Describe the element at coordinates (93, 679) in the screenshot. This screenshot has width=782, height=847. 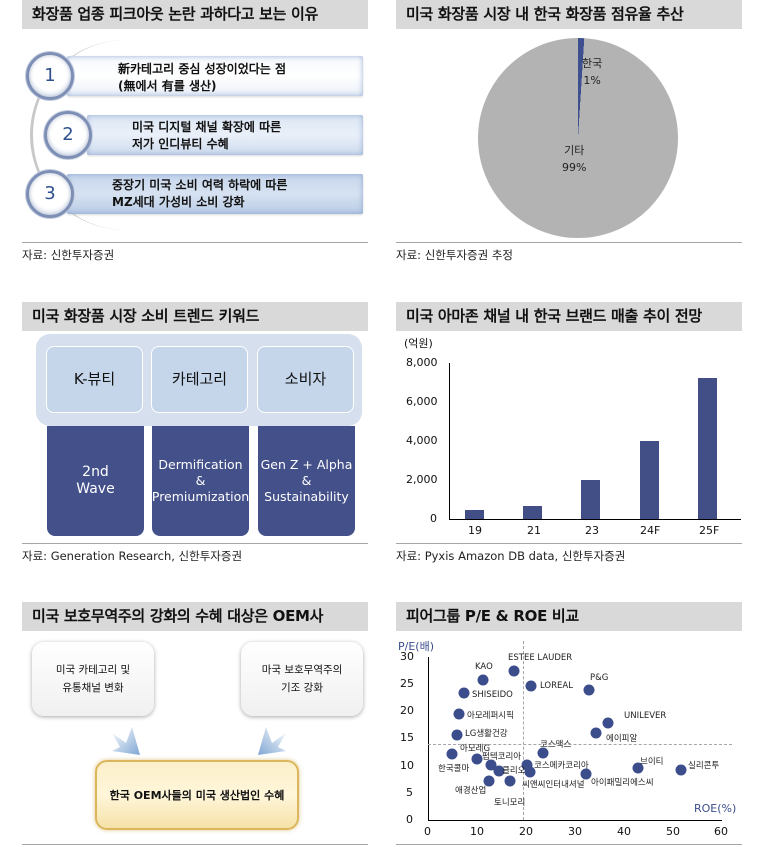
I see `factor-box-category-channel: 미국 카테고리 및 유통채널 변화` at that location.